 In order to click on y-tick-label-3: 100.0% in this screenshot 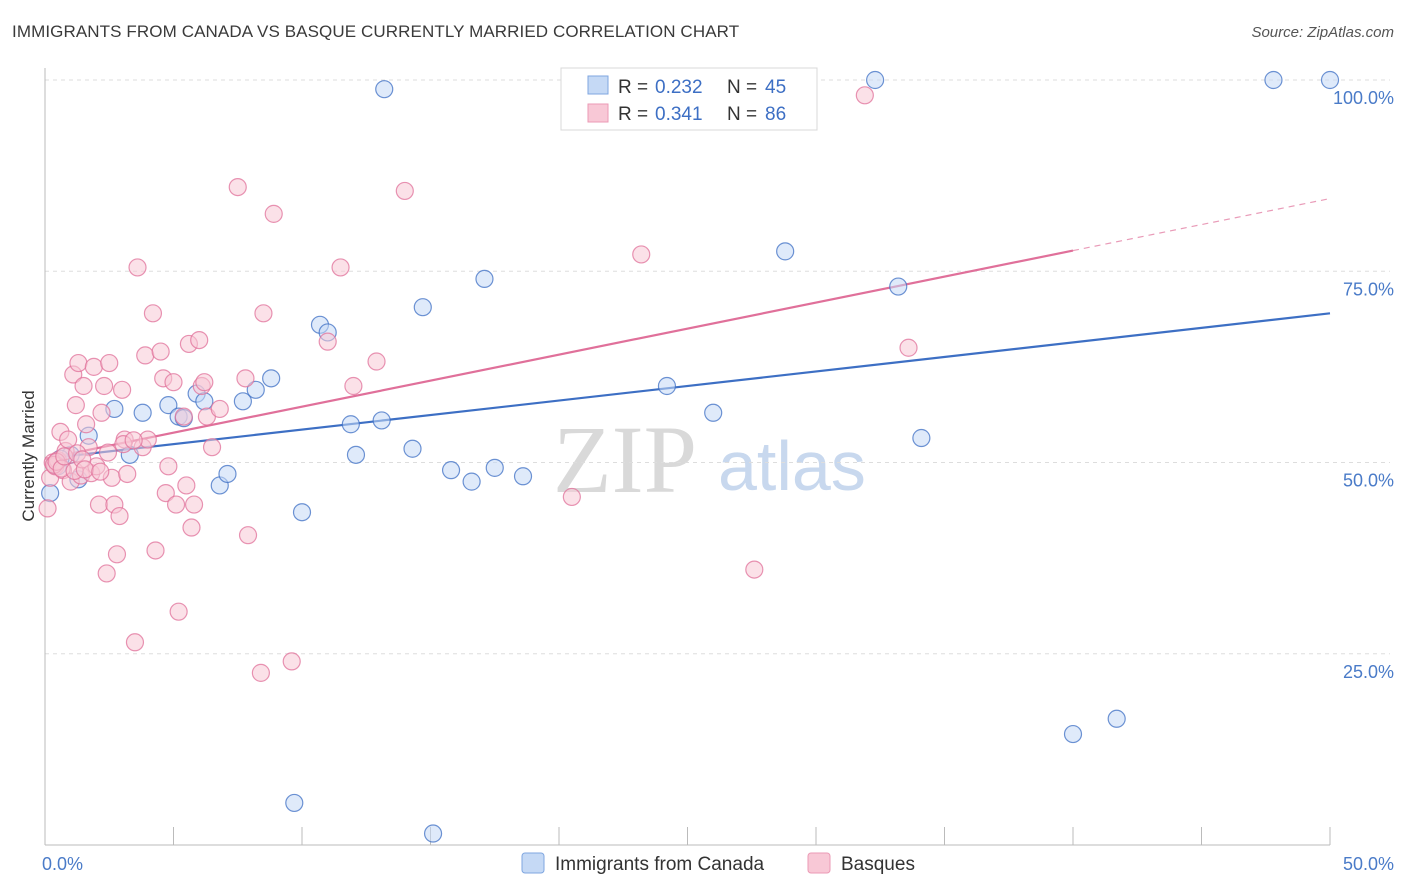, I will do `click(1363, 98)`.